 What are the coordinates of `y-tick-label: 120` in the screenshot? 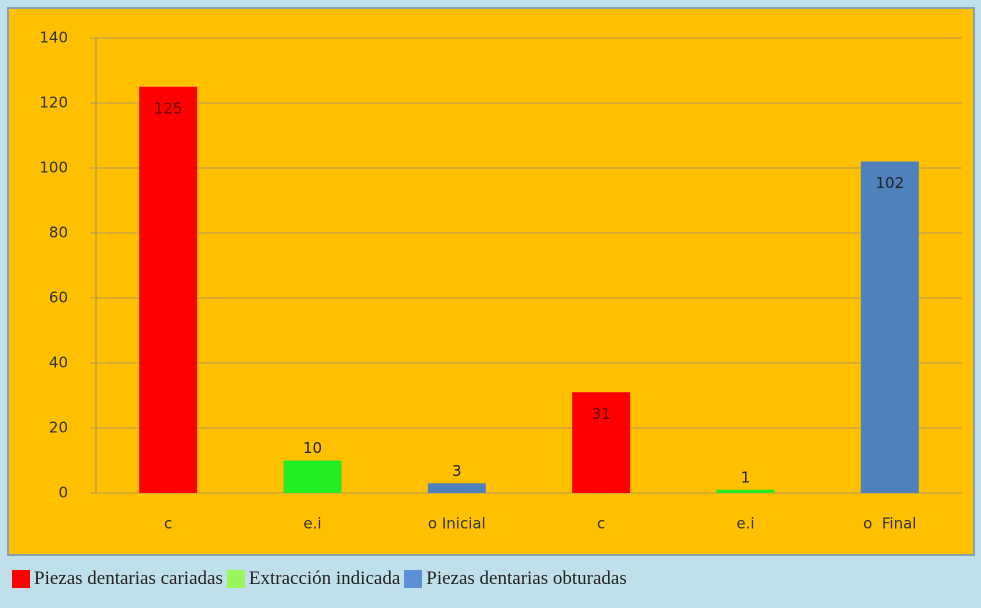 It's located at (53, 103).